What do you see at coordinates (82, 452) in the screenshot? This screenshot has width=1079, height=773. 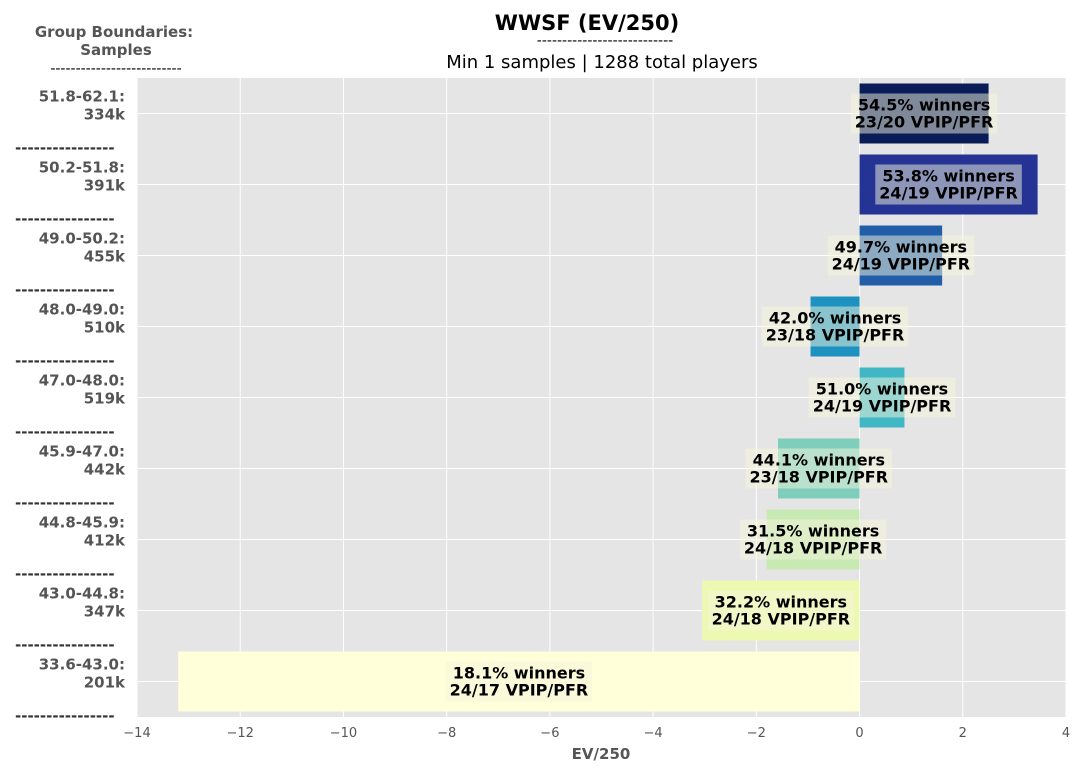 I see `group-range-label: 45.9-47.0:` at bounding box center [82, 452].